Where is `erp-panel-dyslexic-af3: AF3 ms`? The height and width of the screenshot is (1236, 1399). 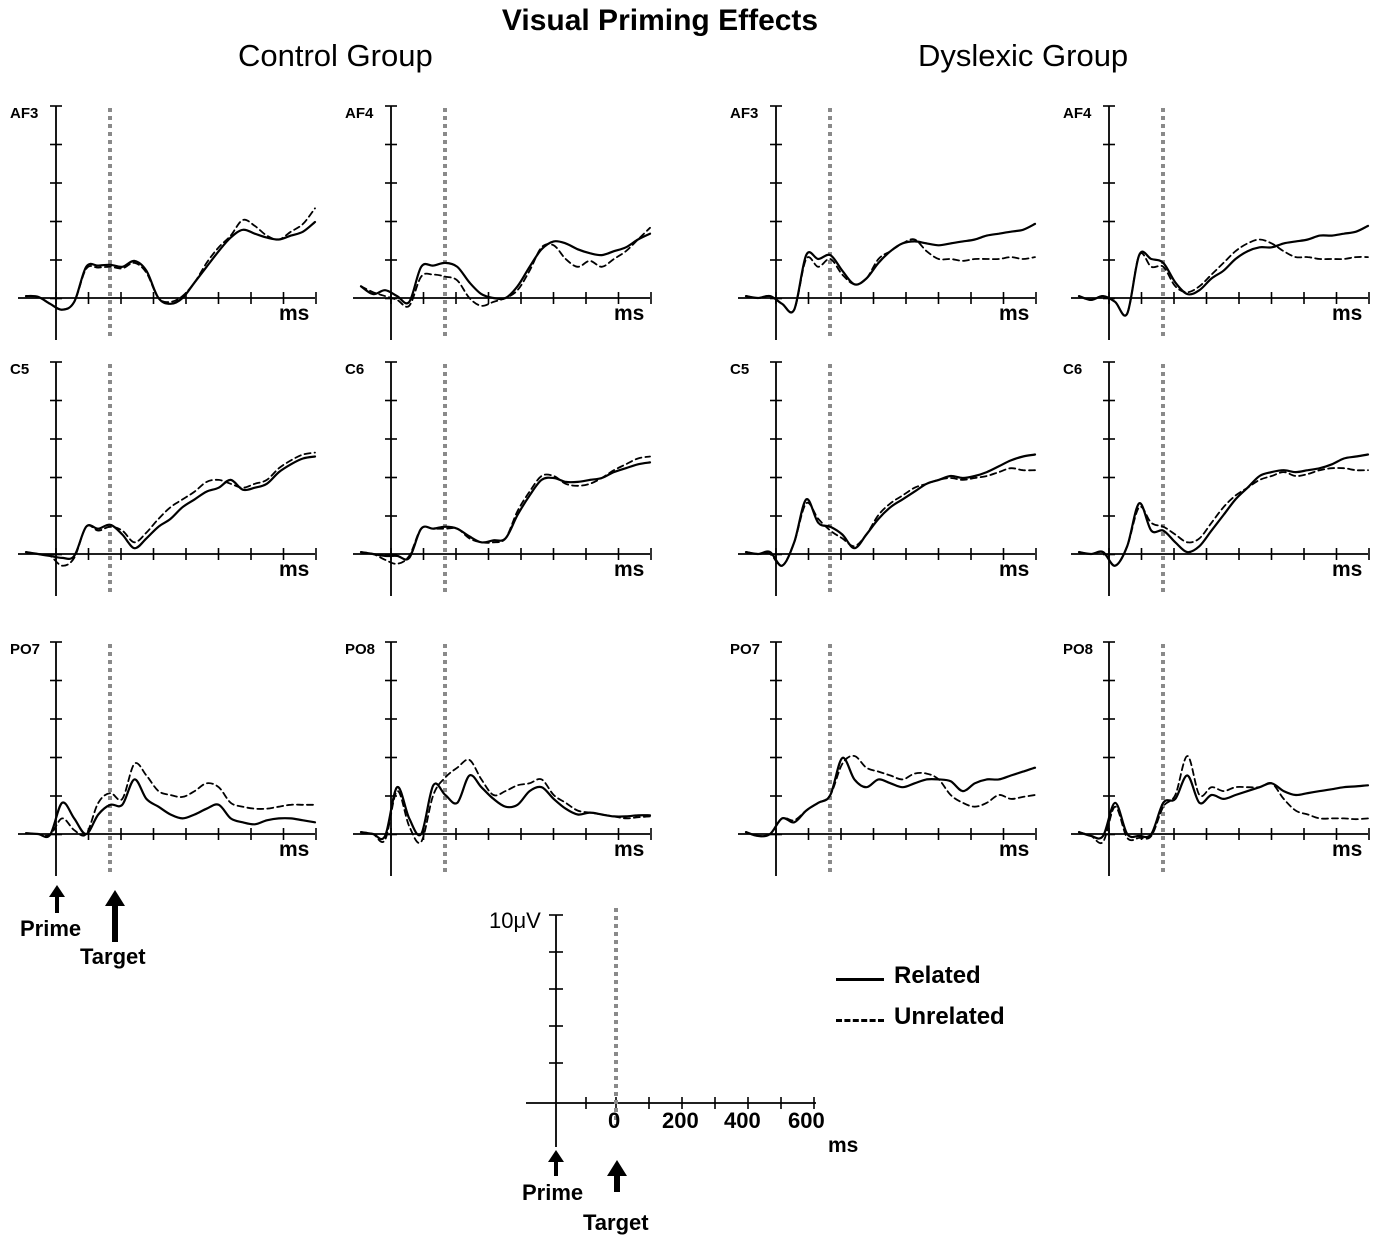
erp-panel-dyslexic-af3: AF3 ms is located at coordinates (883, 222).